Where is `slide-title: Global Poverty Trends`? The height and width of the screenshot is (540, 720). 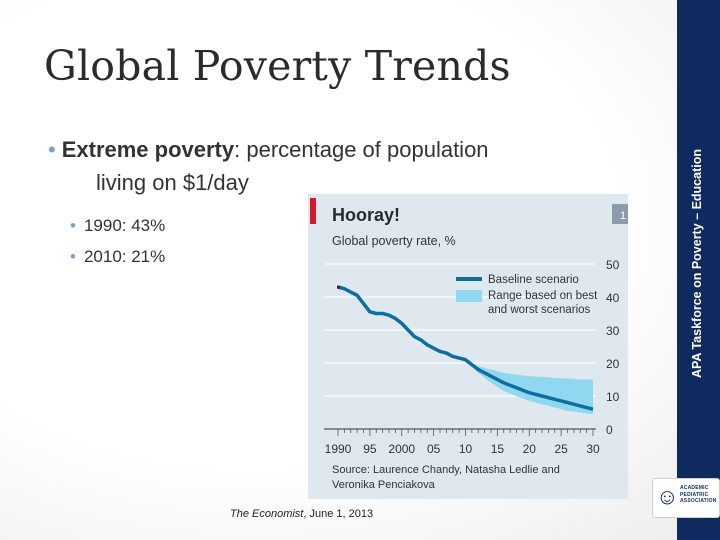
slide-title: Global Poverty Trends is located at coordinates (277, 66).